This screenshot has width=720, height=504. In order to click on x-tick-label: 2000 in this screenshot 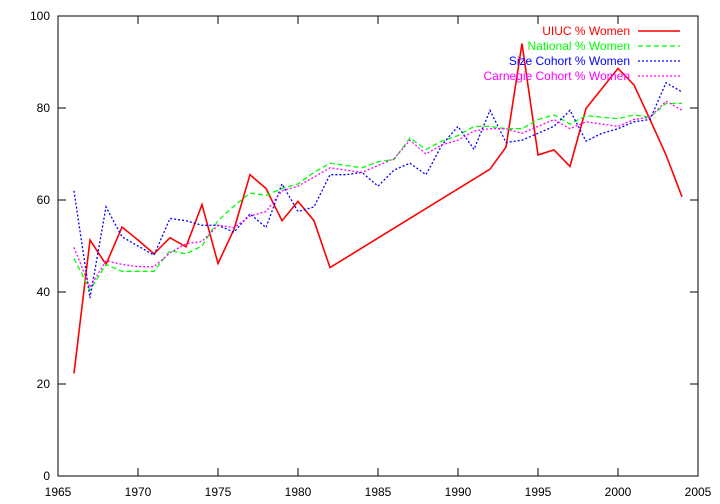, I will do `click(618, 492)`.